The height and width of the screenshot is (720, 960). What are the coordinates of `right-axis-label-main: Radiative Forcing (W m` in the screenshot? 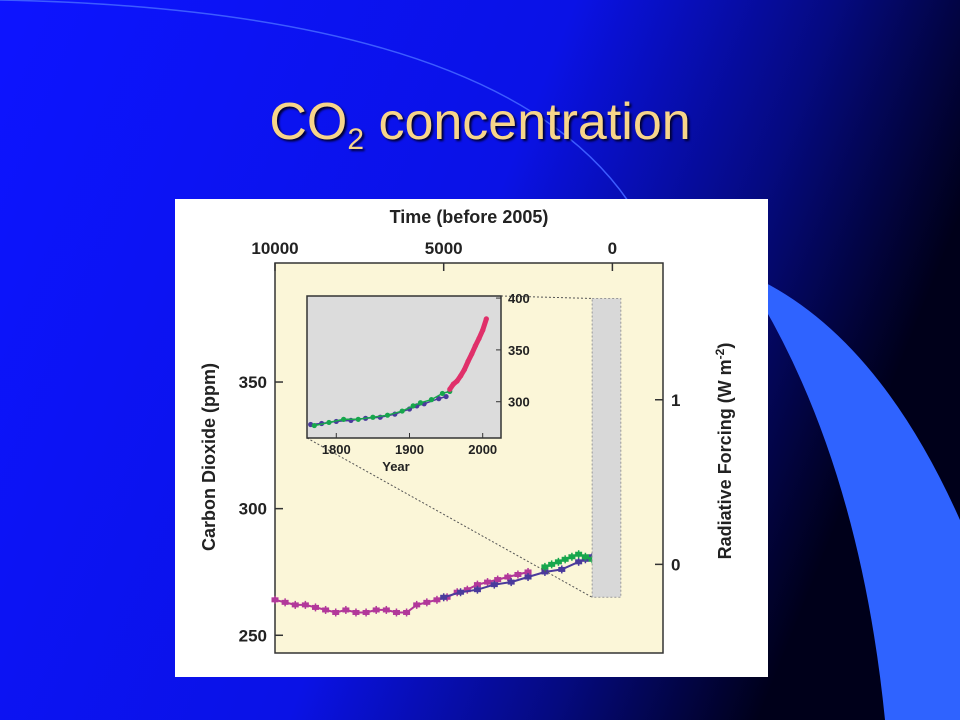 It's located at (725, 459).